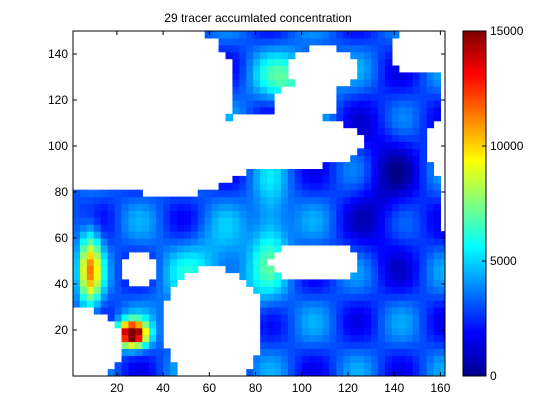 The image size is (560, 420). I want to click on y-tick-label: 40, so click(62, 284).